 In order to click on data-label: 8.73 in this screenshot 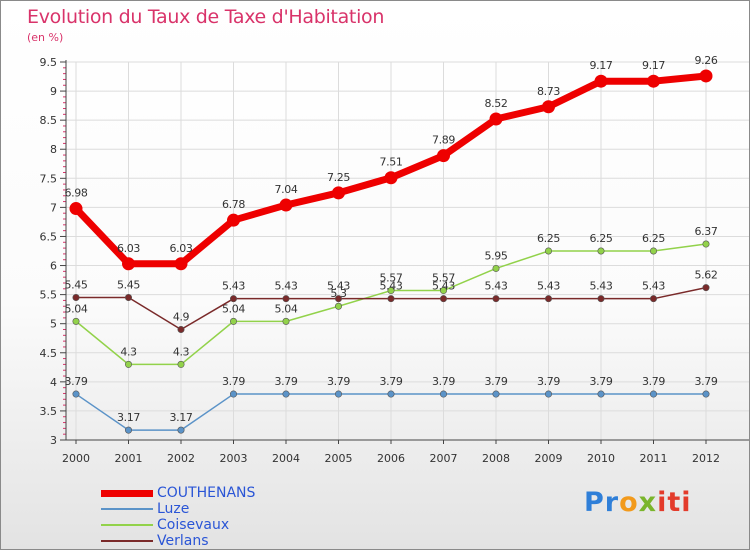, I will do `click(548, 91)`.